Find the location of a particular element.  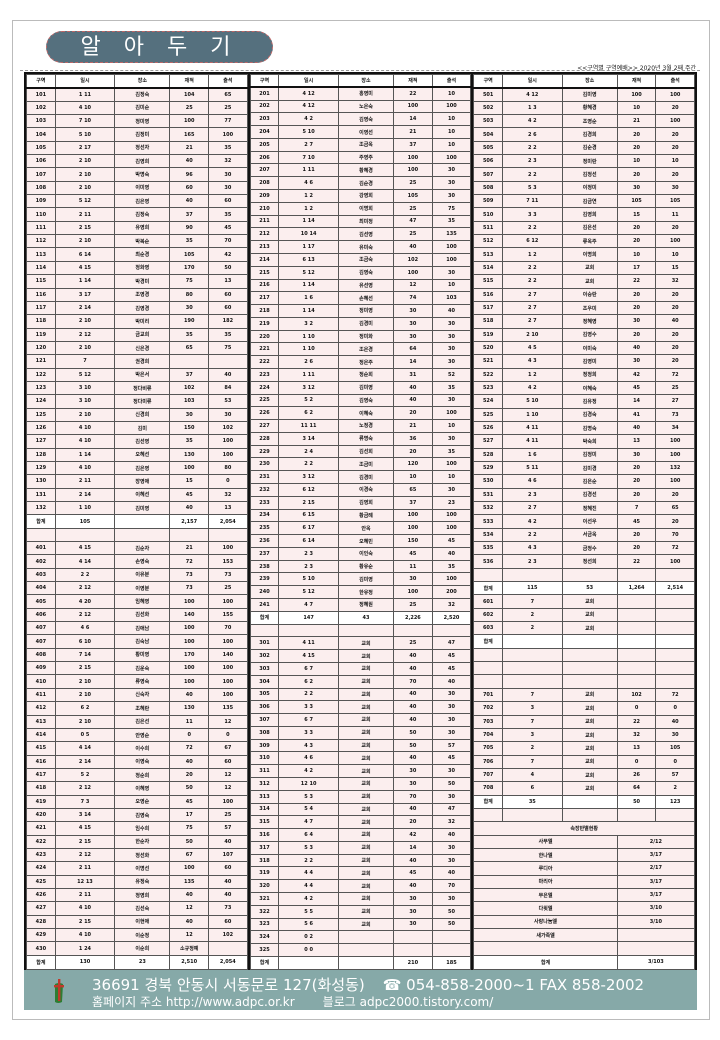

table-cell: 123 is located at coordinates (41, 388).